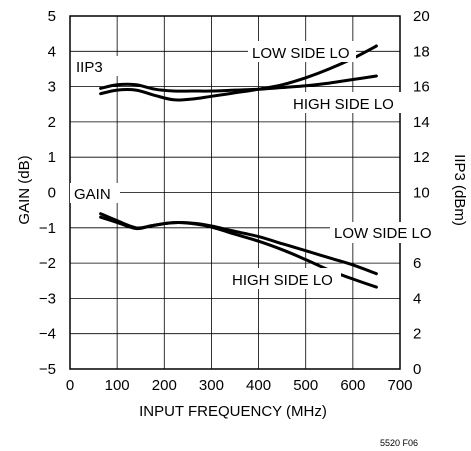 The height and width of the screenshot is (451, 471). I want to click on iip3-label-bg, so click(96, 66).